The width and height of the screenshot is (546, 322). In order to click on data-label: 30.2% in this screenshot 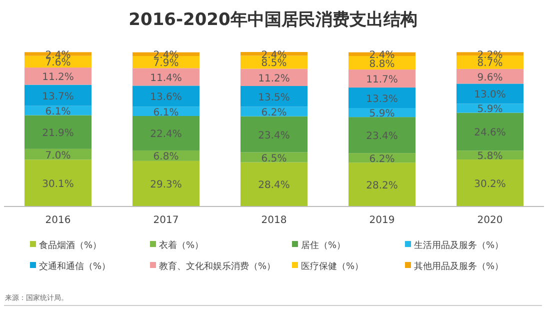, I will do `click(490, 184)`.